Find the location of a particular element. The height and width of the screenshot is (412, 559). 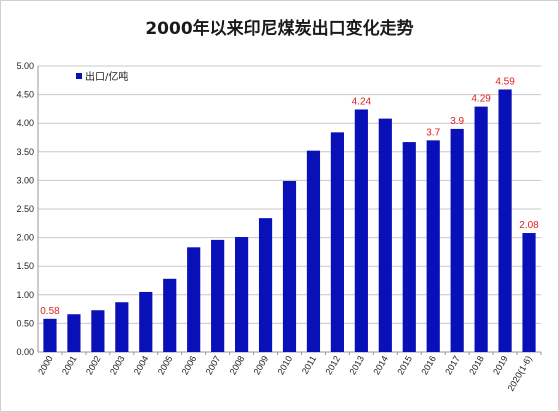

legend: 出口/亿吨 is located at coordinates (102, 76).